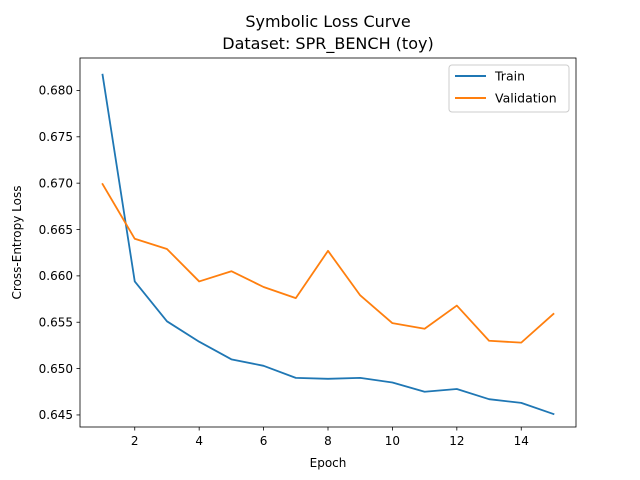 The width and height of the screenshot is (640, 480). I want to click on y-tick-label: 0.665, so click(56, 230).